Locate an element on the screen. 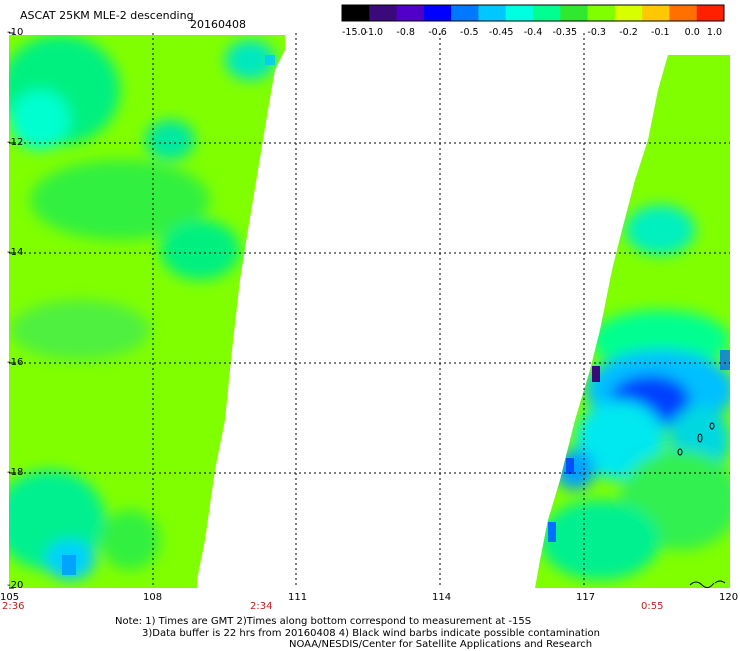 This screenshot has height=651, width=740. lon-label-114: 114 is located at coordinates (442, 597).